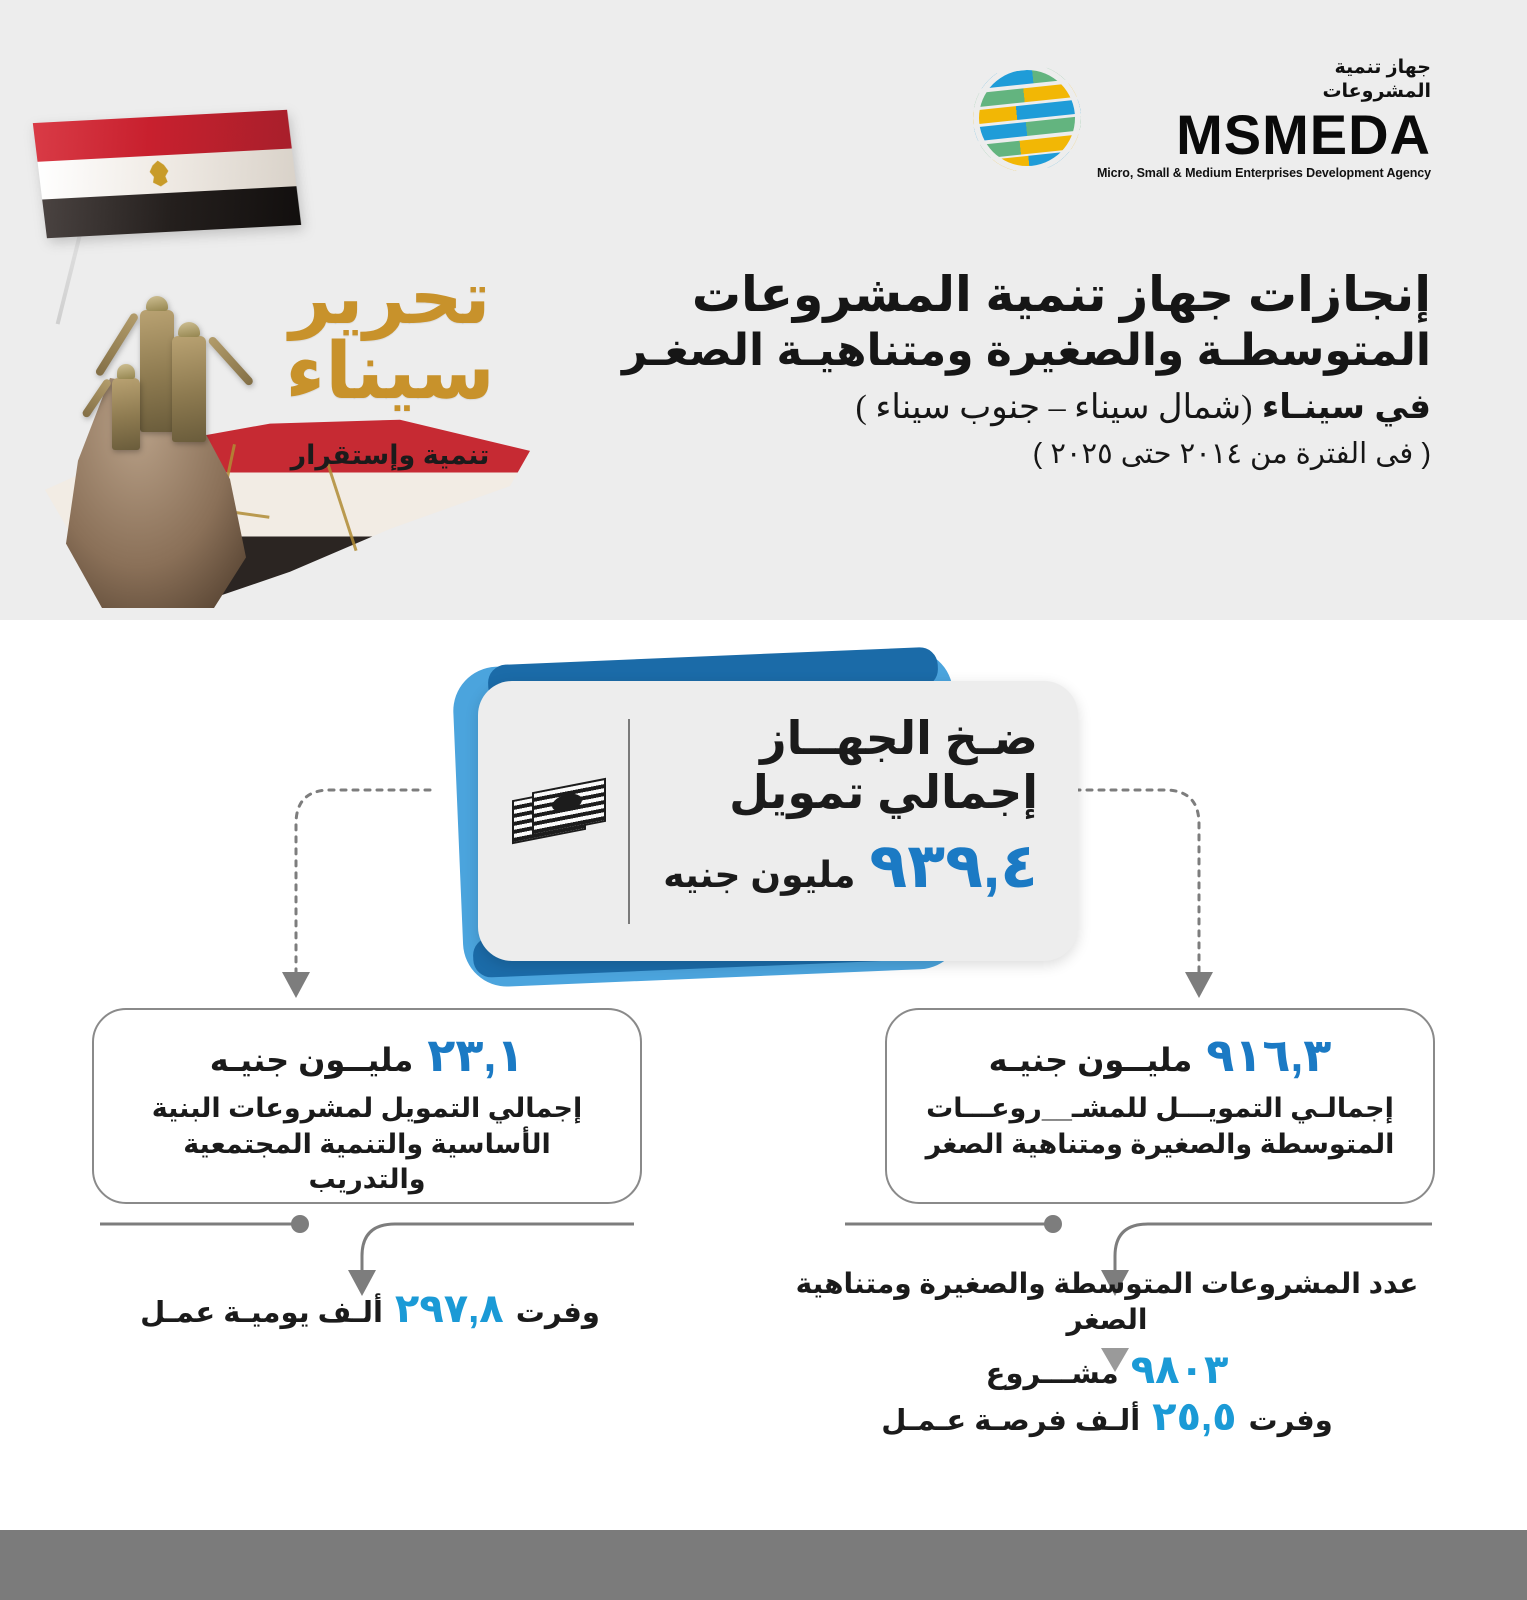  What do you see at coordinates (1231, 453) in the screenshot?
I see `title-line-4: ( فى الفترة من ٢٠١٤ حتى ٢٠٢٥ )` at bounding box center [1231, 453].